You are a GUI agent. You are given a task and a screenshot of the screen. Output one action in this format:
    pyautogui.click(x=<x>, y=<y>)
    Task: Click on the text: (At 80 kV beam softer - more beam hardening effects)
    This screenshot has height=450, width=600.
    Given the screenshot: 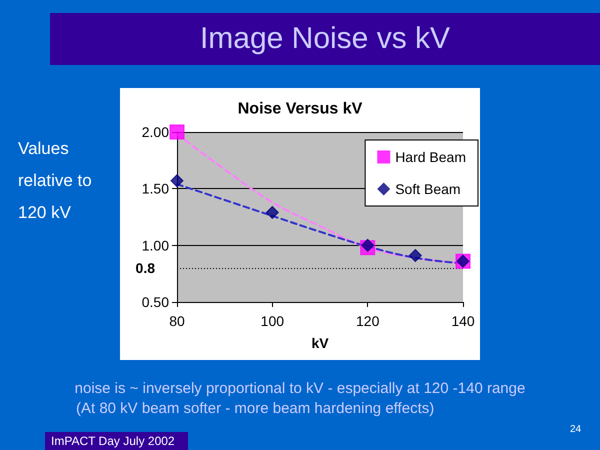 What is the action you would take?
    pyautogui.click(x=255, y=408)
    